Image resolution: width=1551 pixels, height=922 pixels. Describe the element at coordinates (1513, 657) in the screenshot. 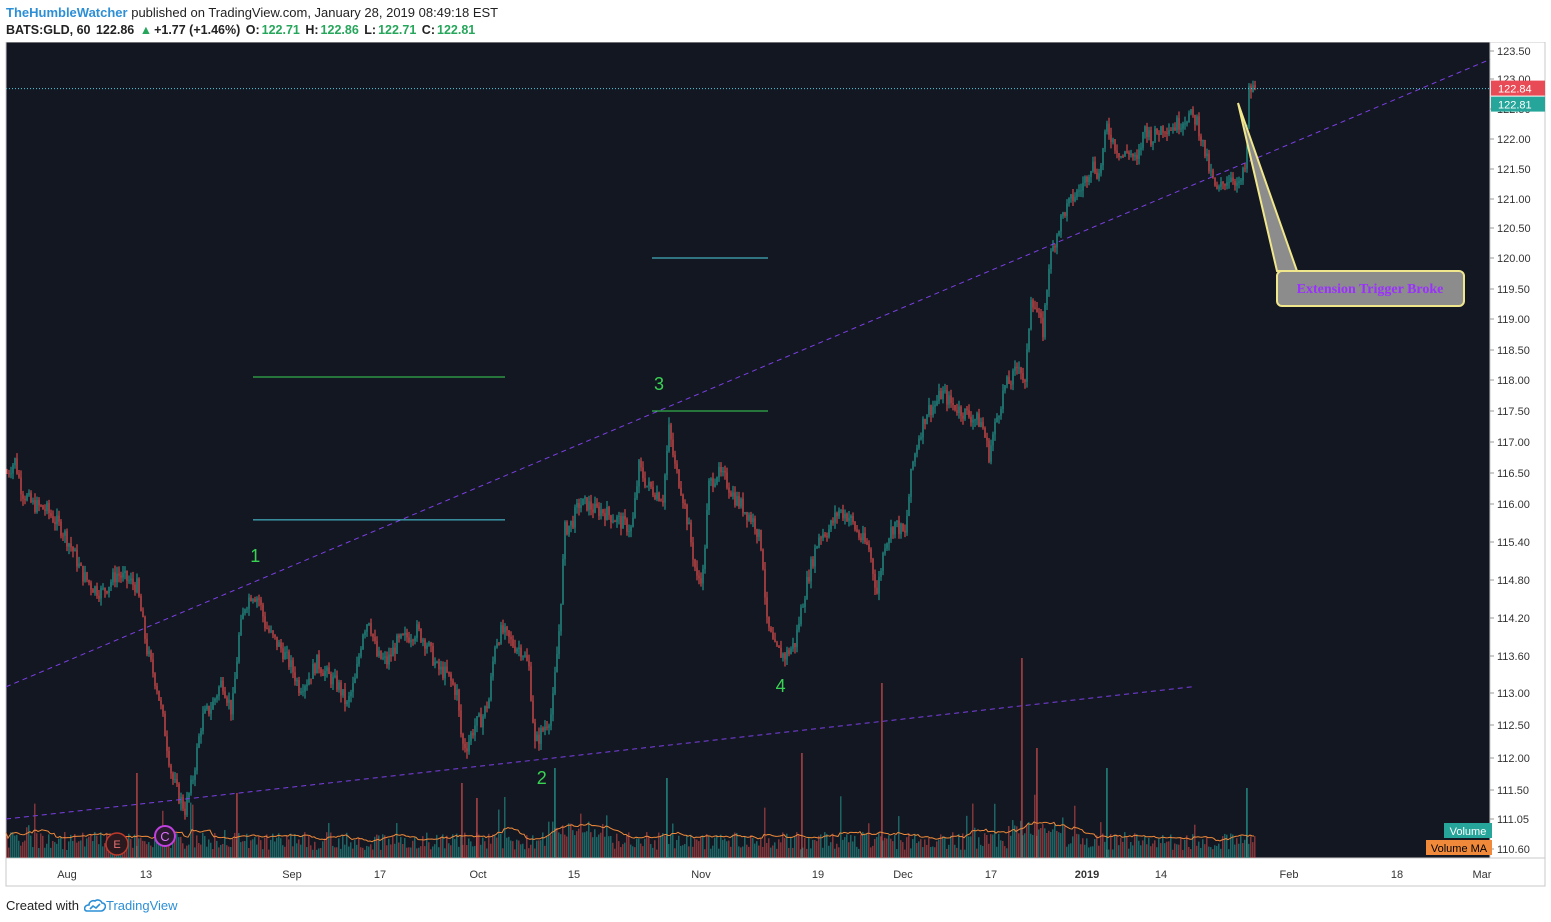

I see `price-tick-label: 113.60` at that location.